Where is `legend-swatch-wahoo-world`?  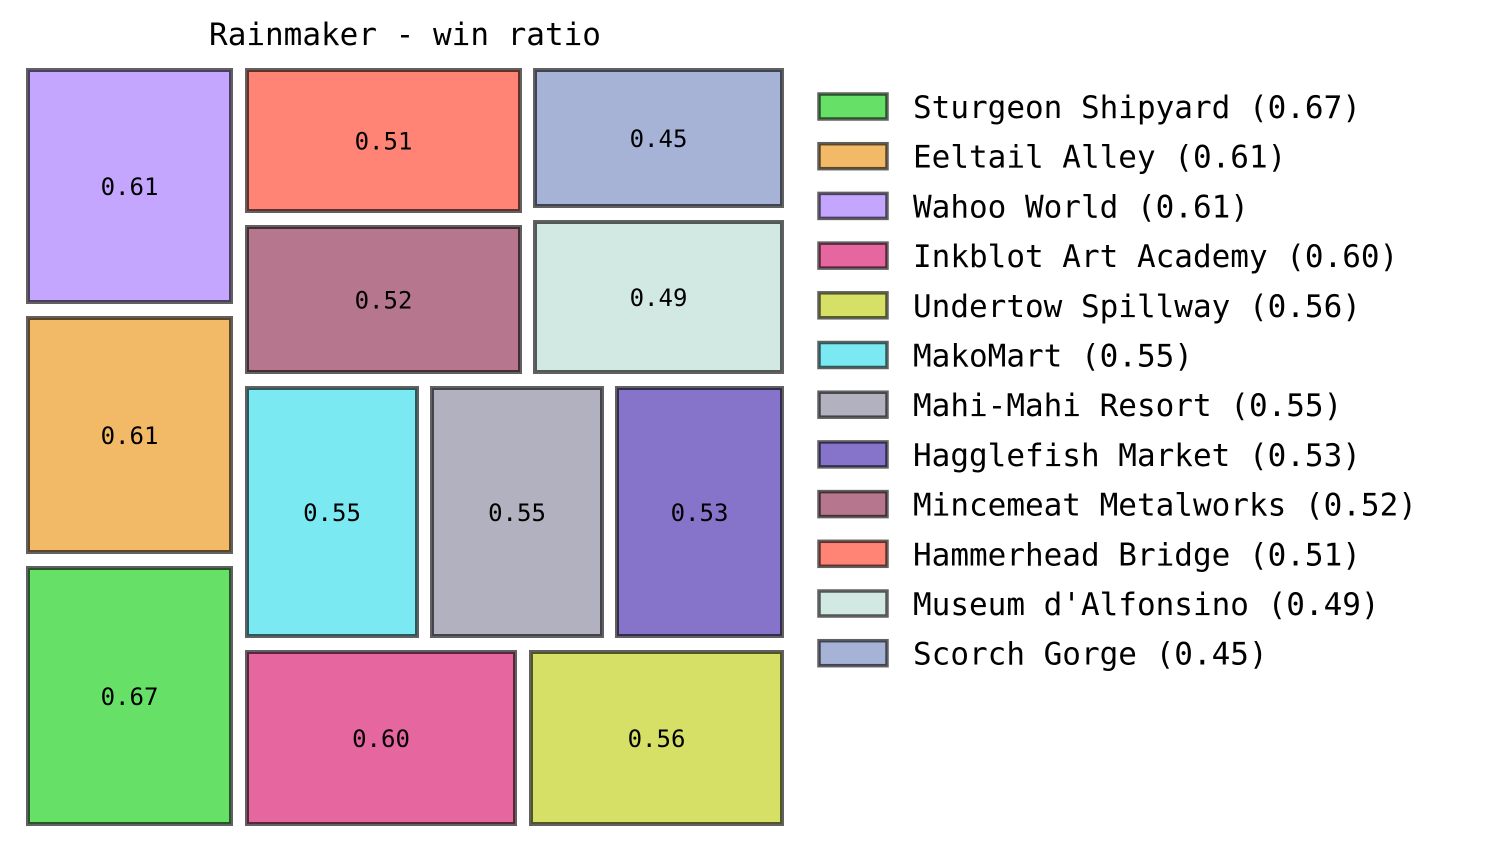 legend-swatch-wahoo-world is located at coordinates (853, 206).